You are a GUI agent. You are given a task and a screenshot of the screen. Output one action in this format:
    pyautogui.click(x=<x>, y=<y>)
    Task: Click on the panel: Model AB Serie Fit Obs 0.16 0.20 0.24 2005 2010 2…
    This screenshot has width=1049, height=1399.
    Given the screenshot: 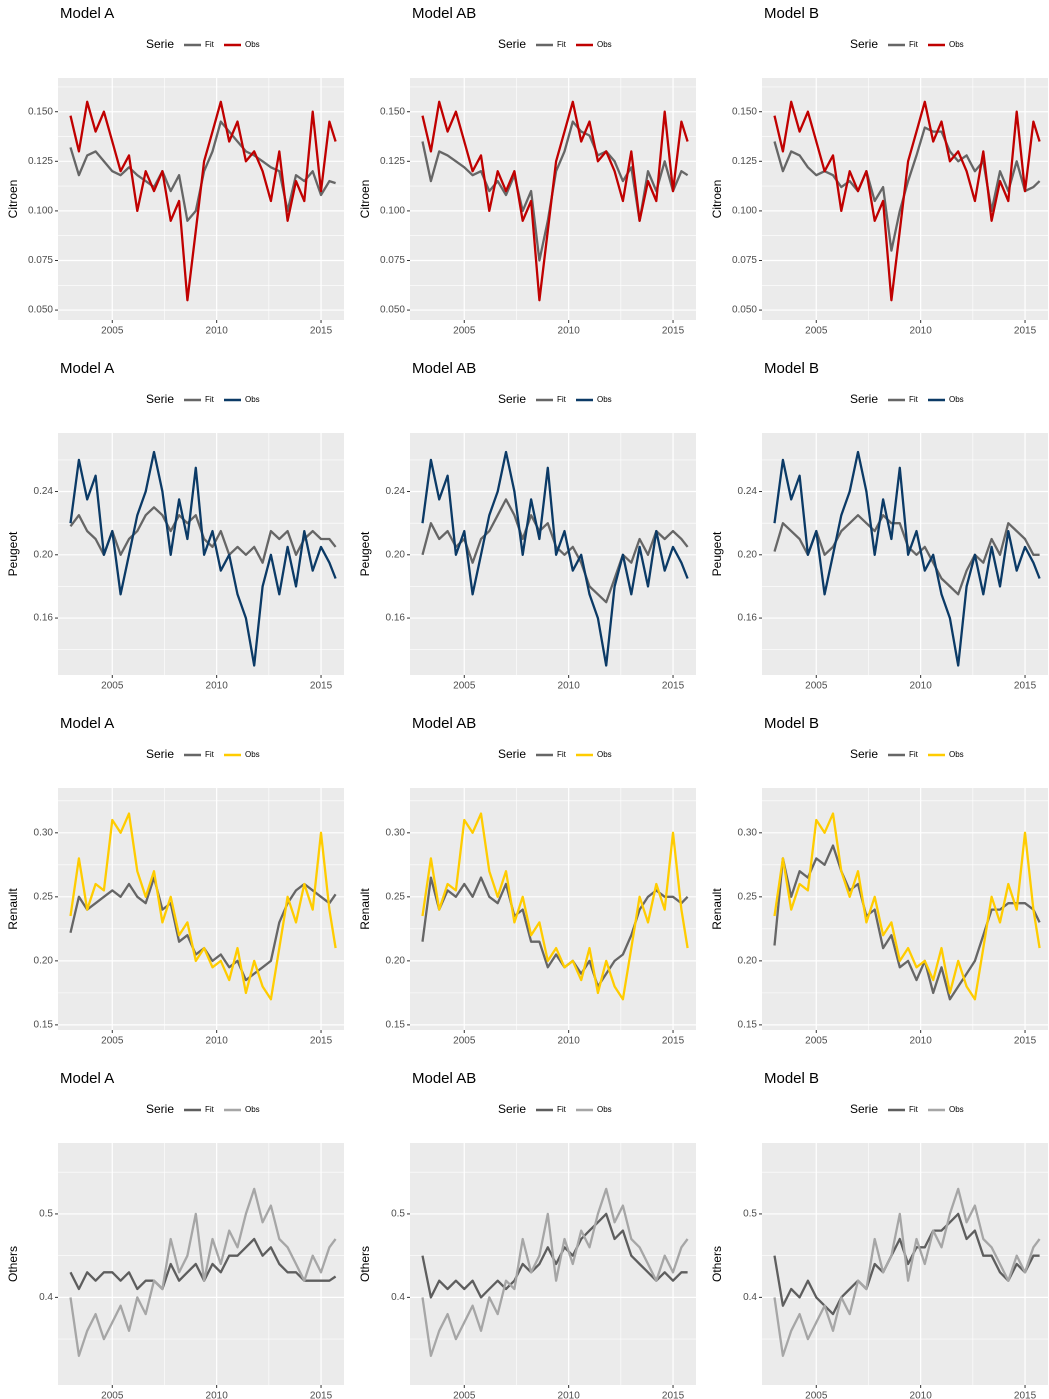 What is the action you would take?
    pyautogui.click(x=527, y=526)
    